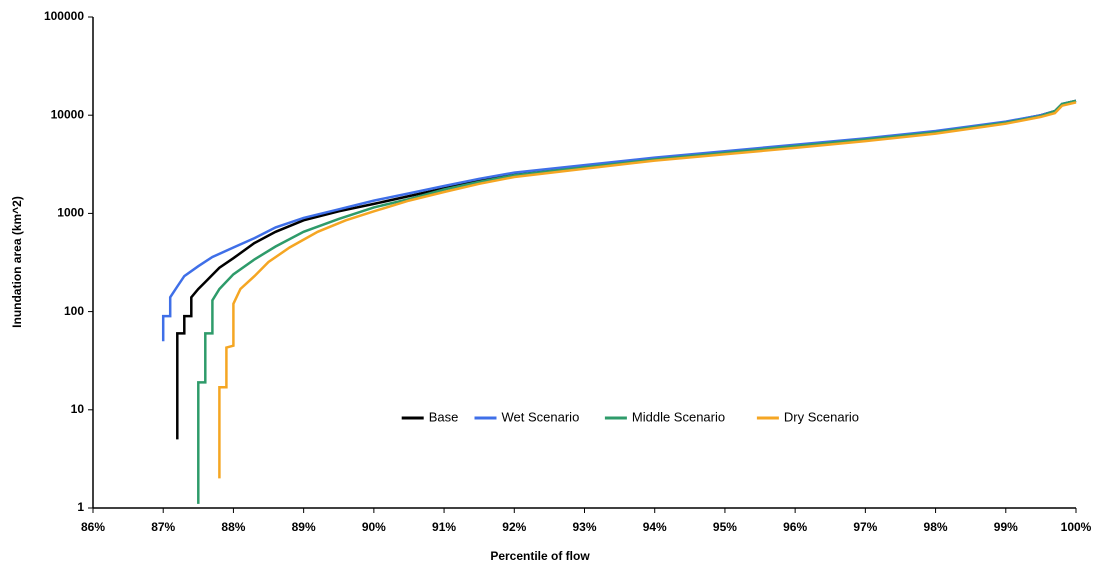 Image resolution: width=1101 pixels, height=570 pixels. What do you see at coordinates (64, 16) in the screenshot?
I see `y-tick-label: 100000` at bounding box center [64, 16].